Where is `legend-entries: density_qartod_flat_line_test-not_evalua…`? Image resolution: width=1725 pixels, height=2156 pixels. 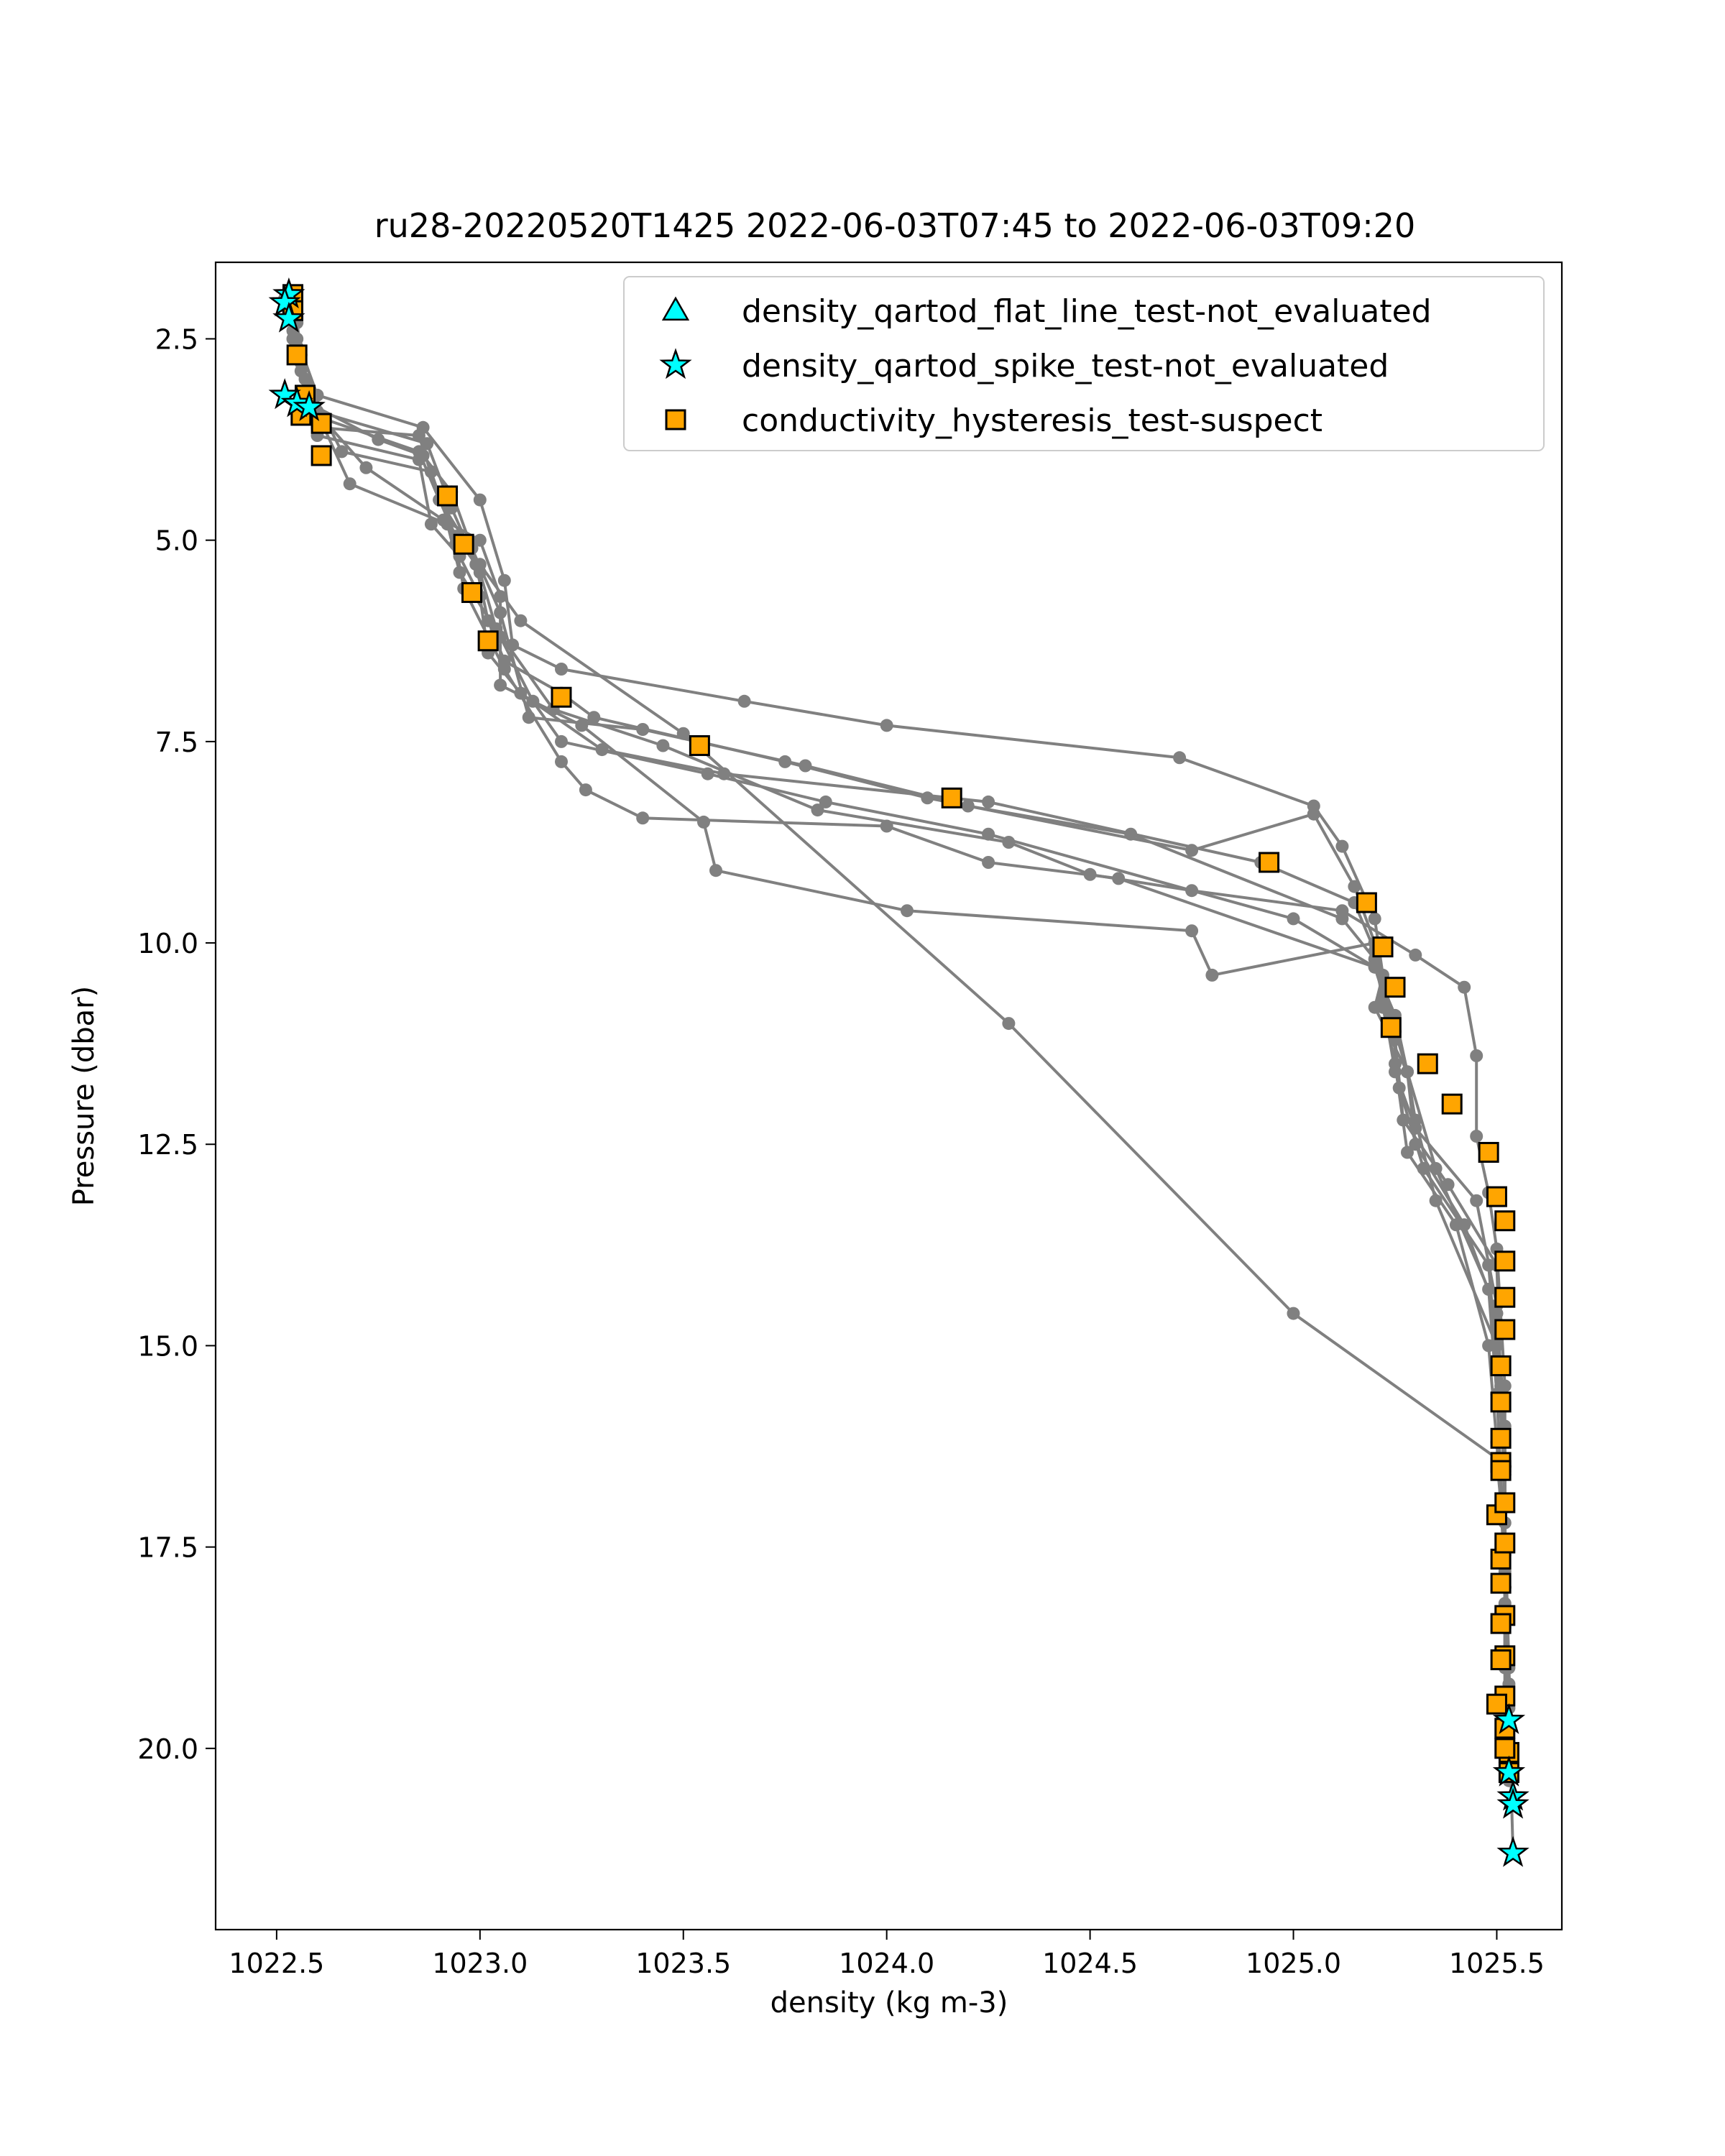
legend-entries: density_qartod_flat_line_test-not_evalua… is located at coordinates (1045, 366).